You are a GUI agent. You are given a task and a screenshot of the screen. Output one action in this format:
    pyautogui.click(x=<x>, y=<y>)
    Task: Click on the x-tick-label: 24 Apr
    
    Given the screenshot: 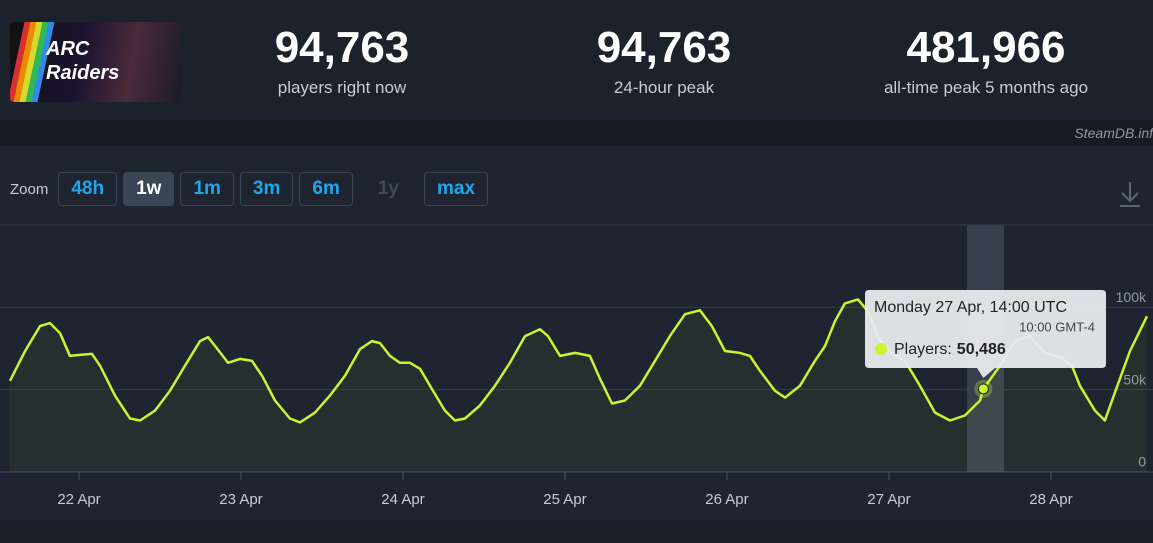 What is the action you would take?
    pyautogui.click(x=402, y=499)
    